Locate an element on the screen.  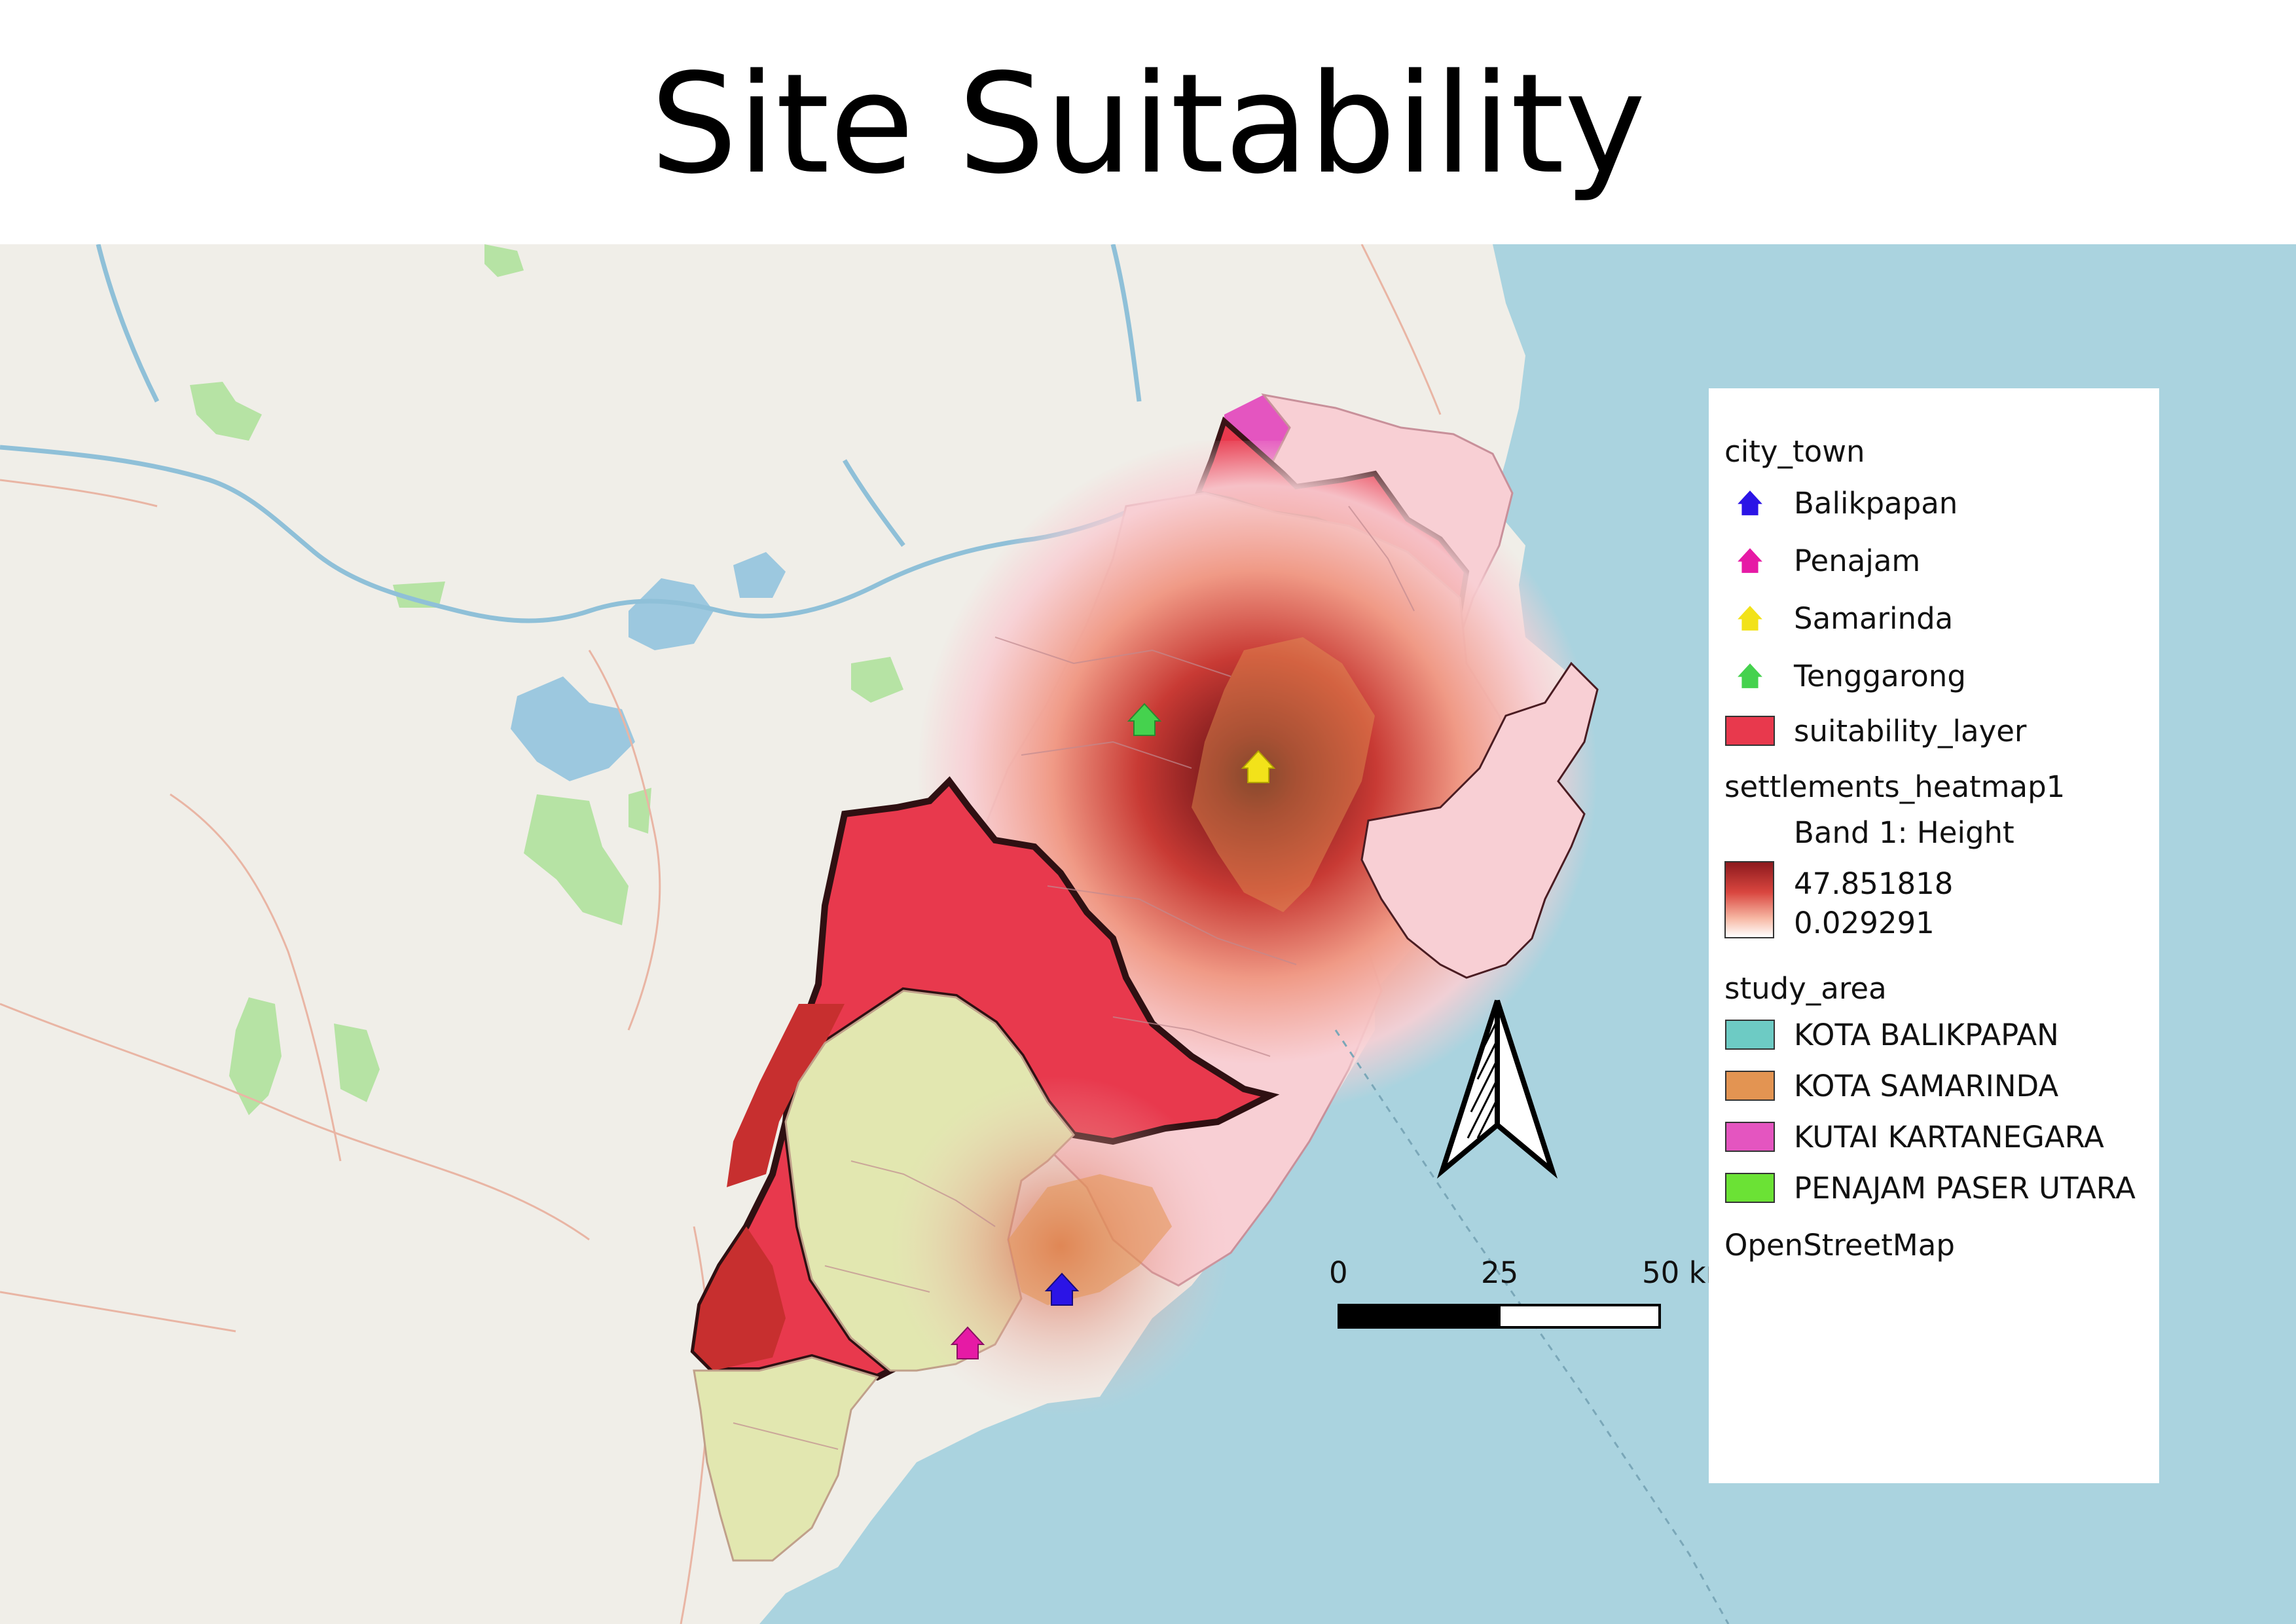
legend-heatmap-max: 47.851818 is located at coordinates (1874, 883).